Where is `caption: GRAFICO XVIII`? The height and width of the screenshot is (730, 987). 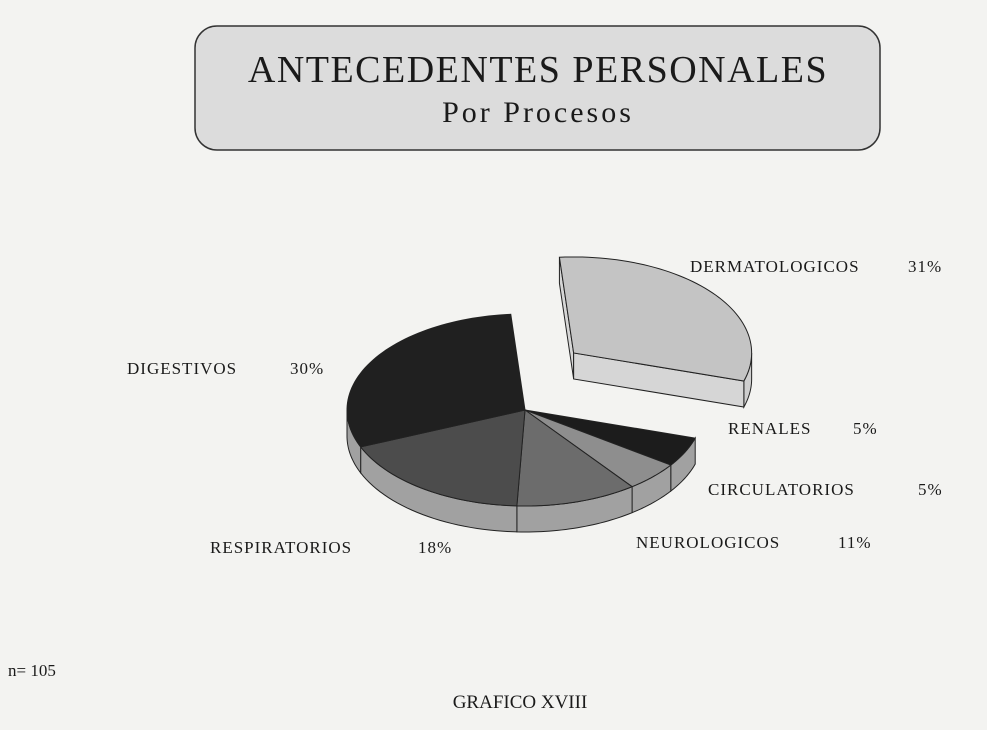
caption: GRAFICO XVIII is located at coordinates (520, 702).